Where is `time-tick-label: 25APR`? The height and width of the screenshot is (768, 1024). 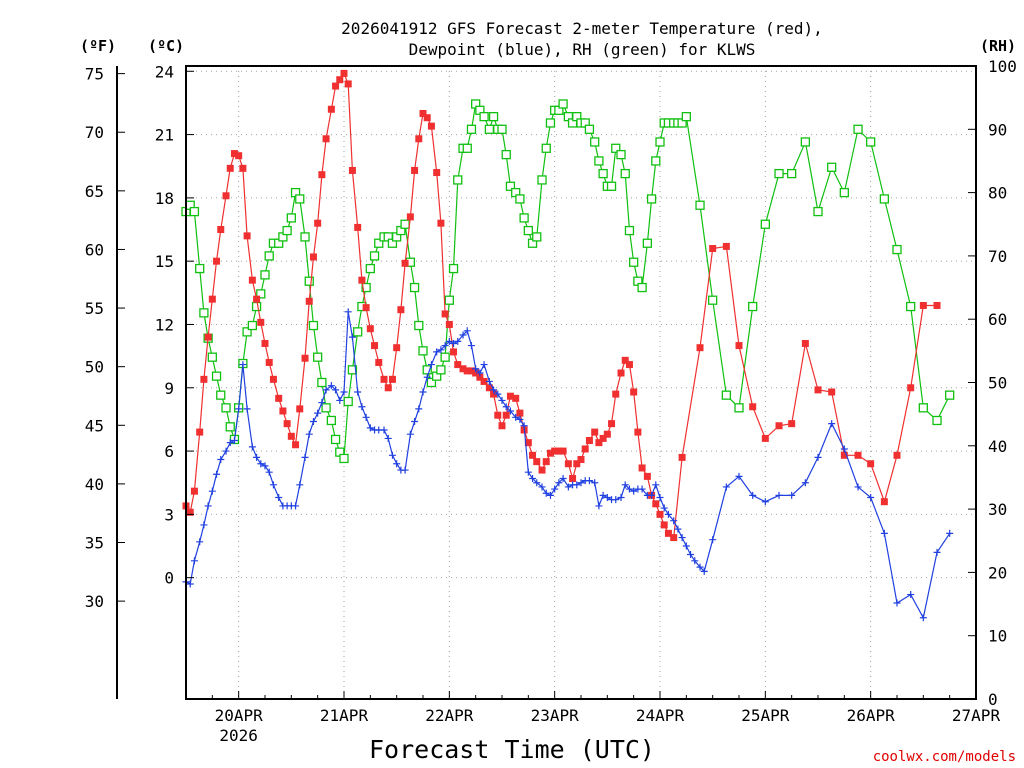
time-tick-label: 25APR is located at coordinates (765, 715).